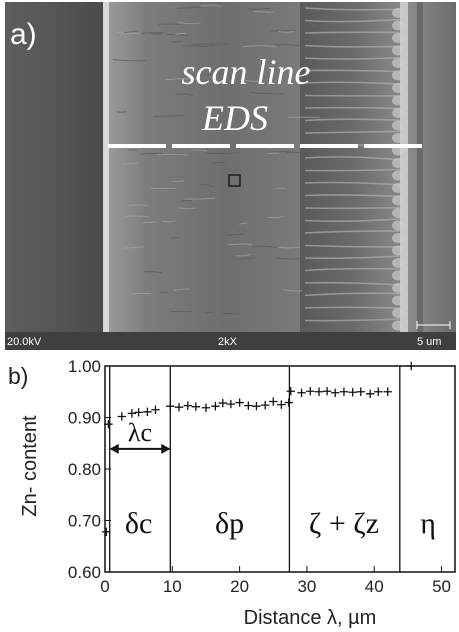  Describe the element at coordinates (114, 449) in the screenshot. I see `lambda-c-arrowhead-left` at that location.